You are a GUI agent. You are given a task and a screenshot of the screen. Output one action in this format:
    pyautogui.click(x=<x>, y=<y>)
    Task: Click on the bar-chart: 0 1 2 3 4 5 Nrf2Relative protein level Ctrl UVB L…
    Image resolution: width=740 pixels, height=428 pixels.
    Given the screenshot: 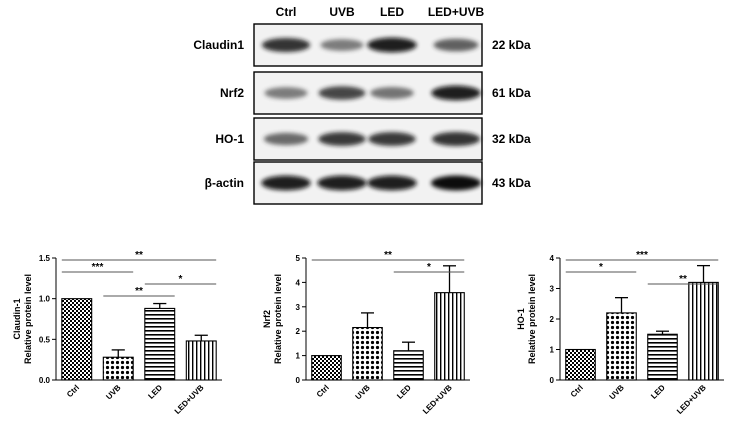 What is the action you would take?
    pyautogui.click(x=366, y=333)
    